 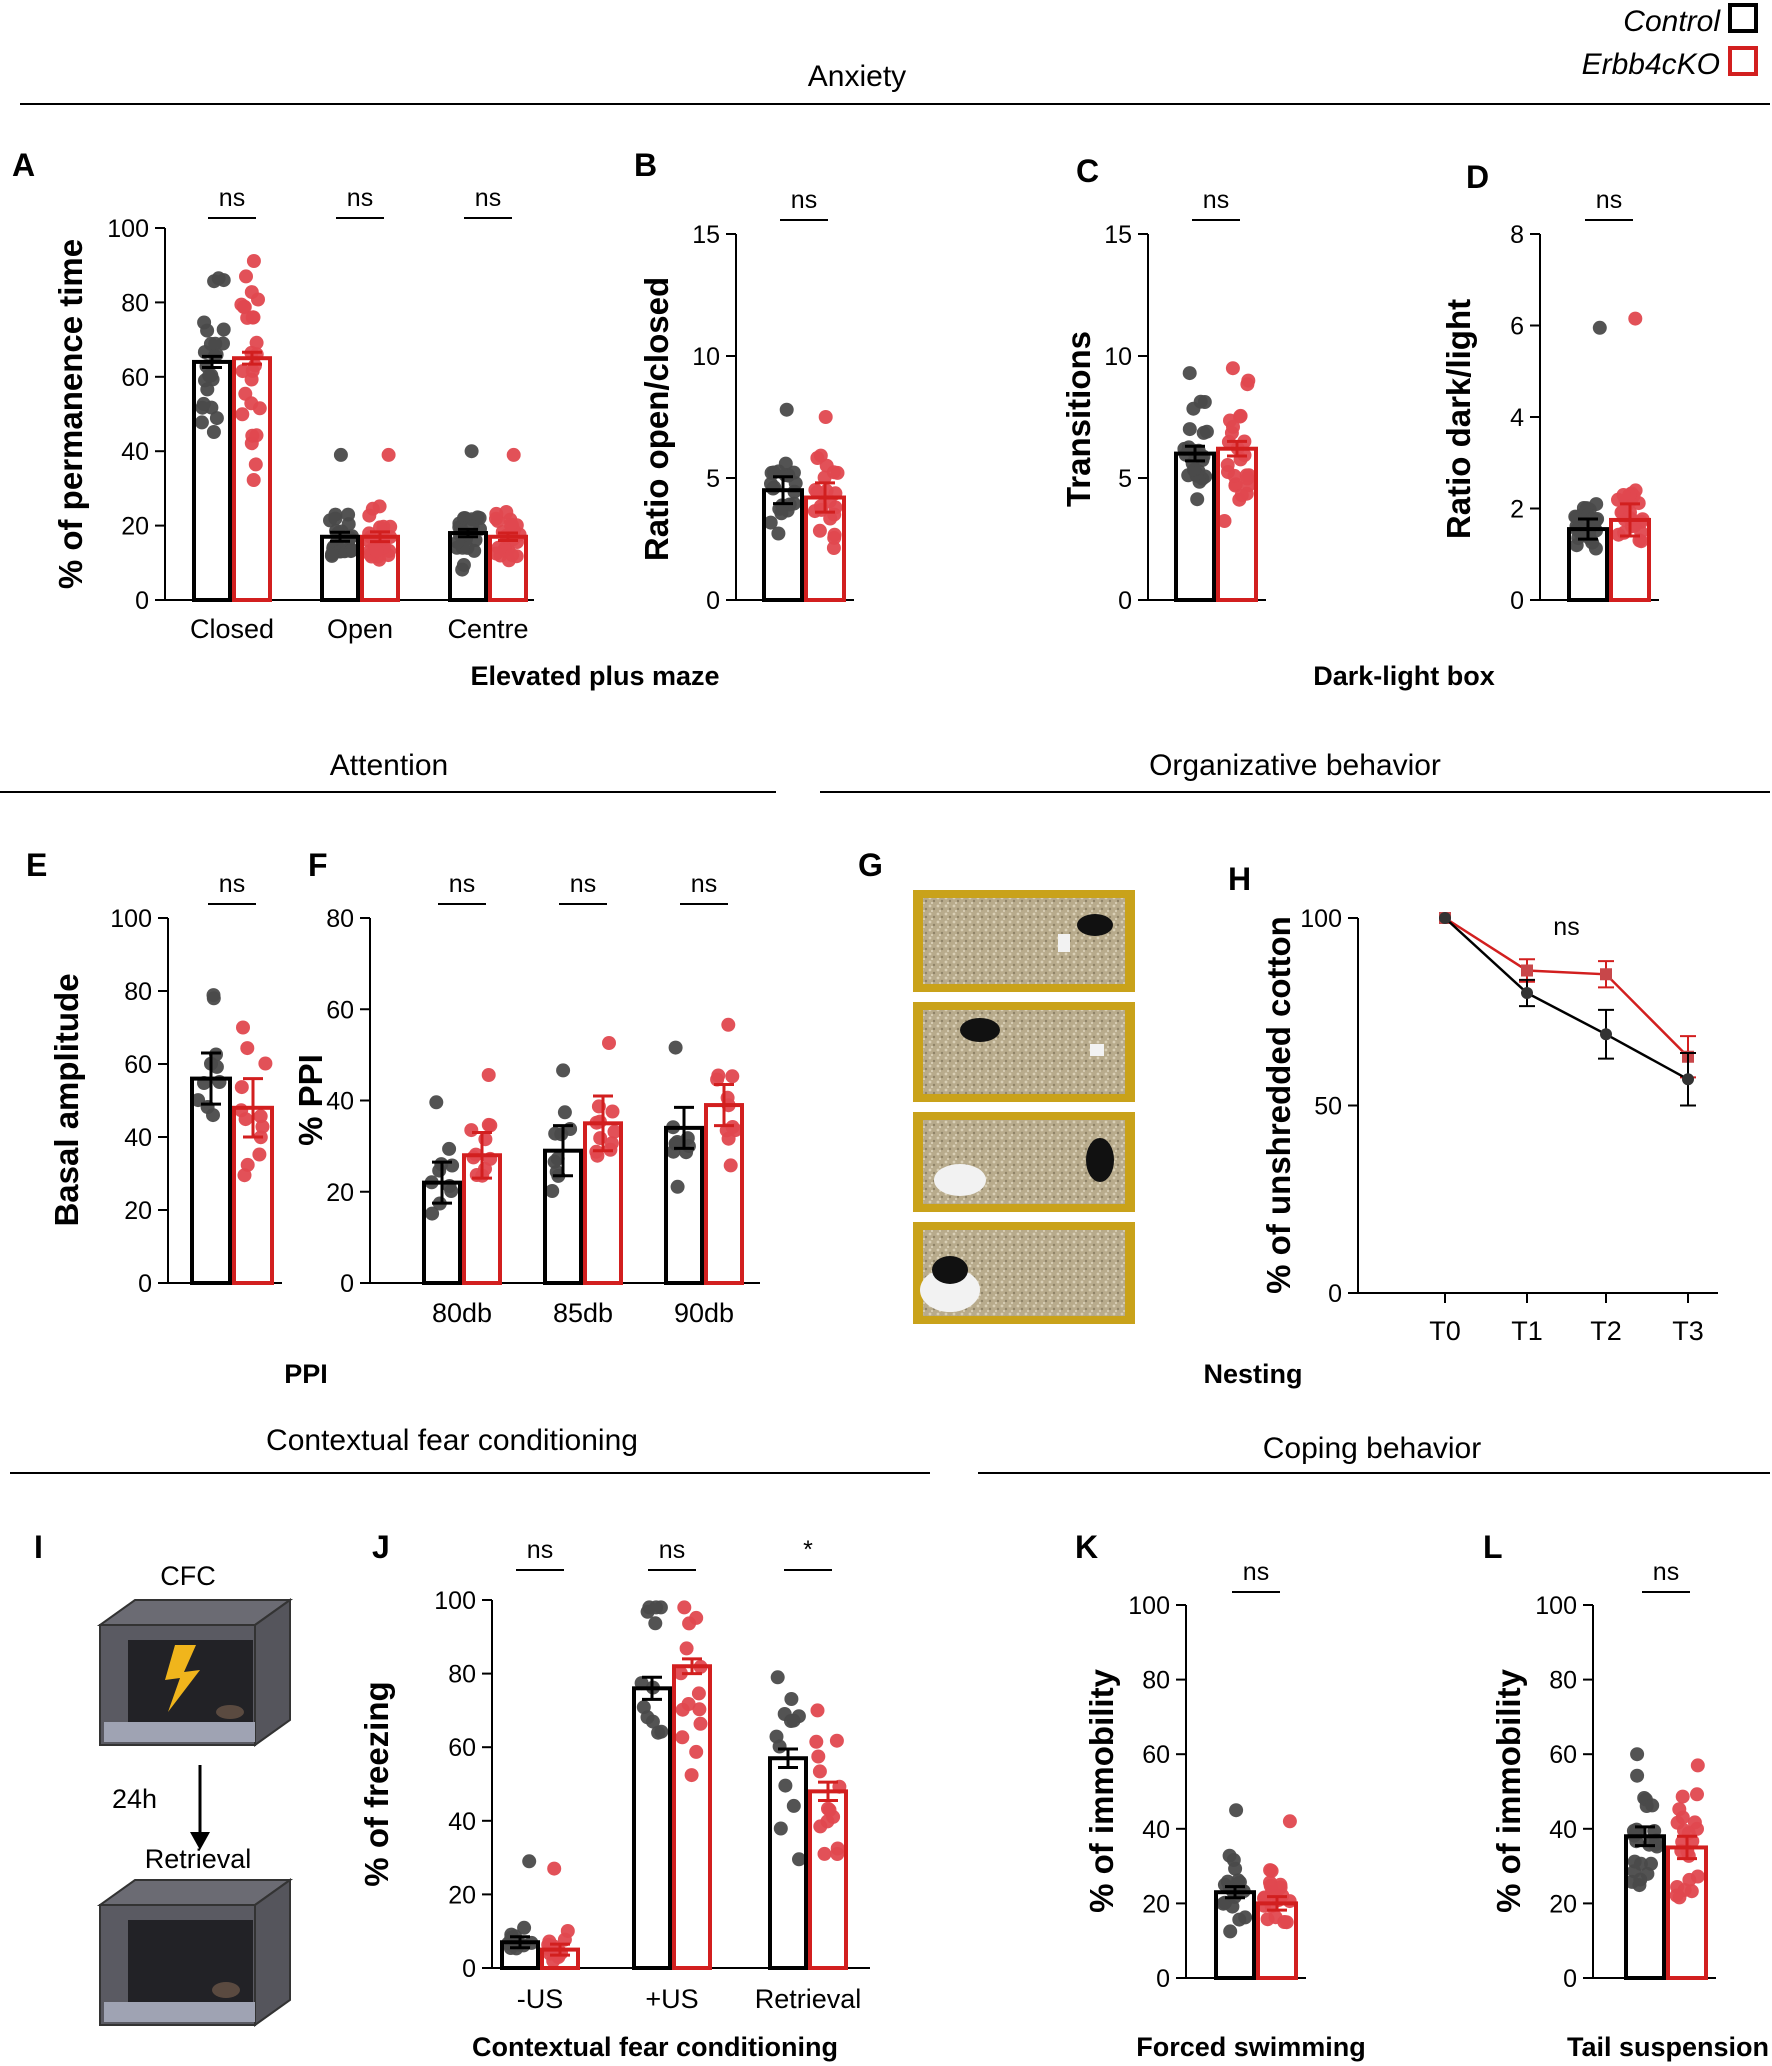 What do you see at coordinates (1493, 1547) in the screenshot?
I see `panel-label-l: L` at bounding box center [1493, 1547].